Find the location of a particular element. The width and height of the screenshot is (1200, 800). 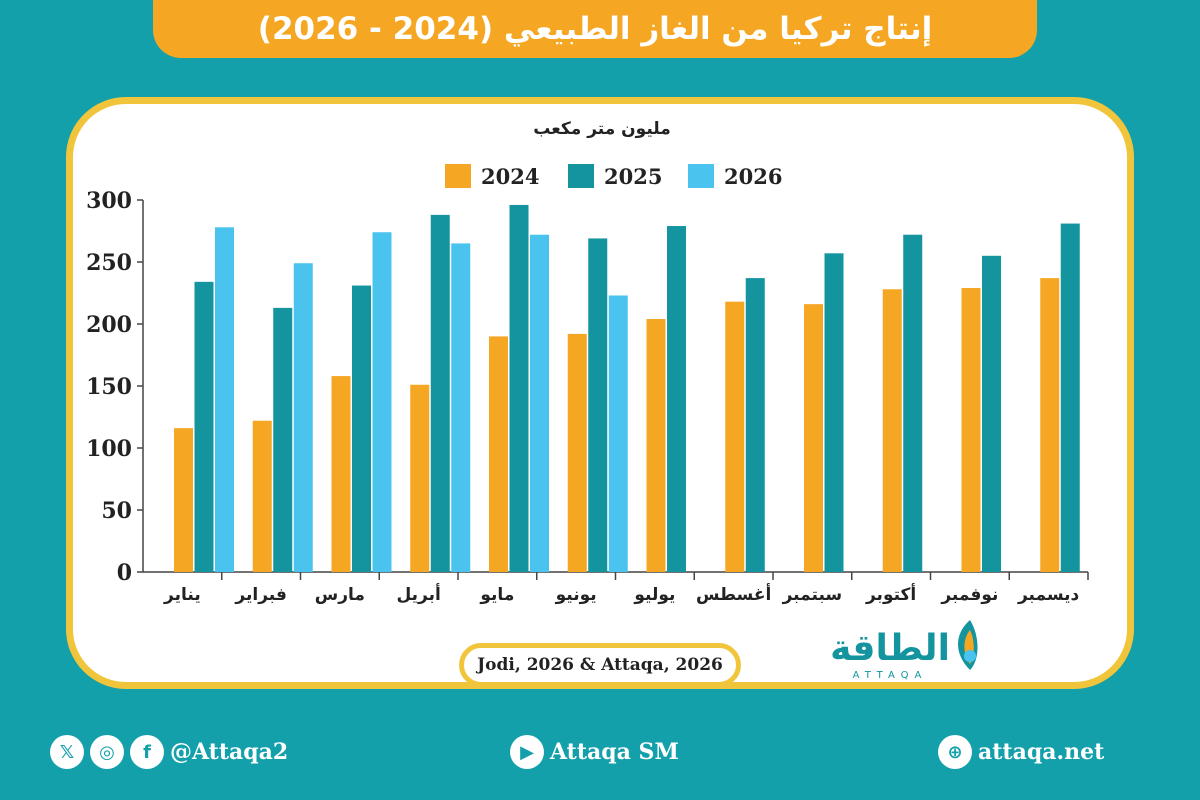

x-tick-label-2: مارس is located at coordinates (340, 595).